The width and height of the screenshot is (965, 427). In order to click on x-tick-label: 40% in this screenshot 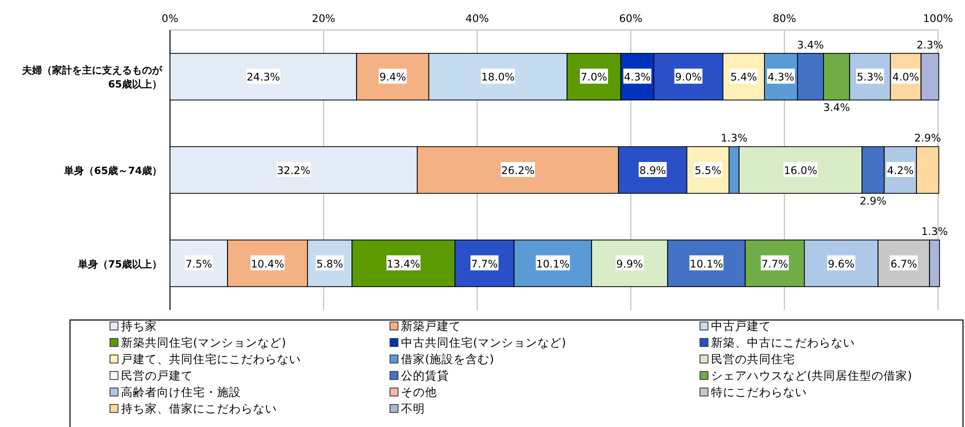, I will do `click(477, 19)`.